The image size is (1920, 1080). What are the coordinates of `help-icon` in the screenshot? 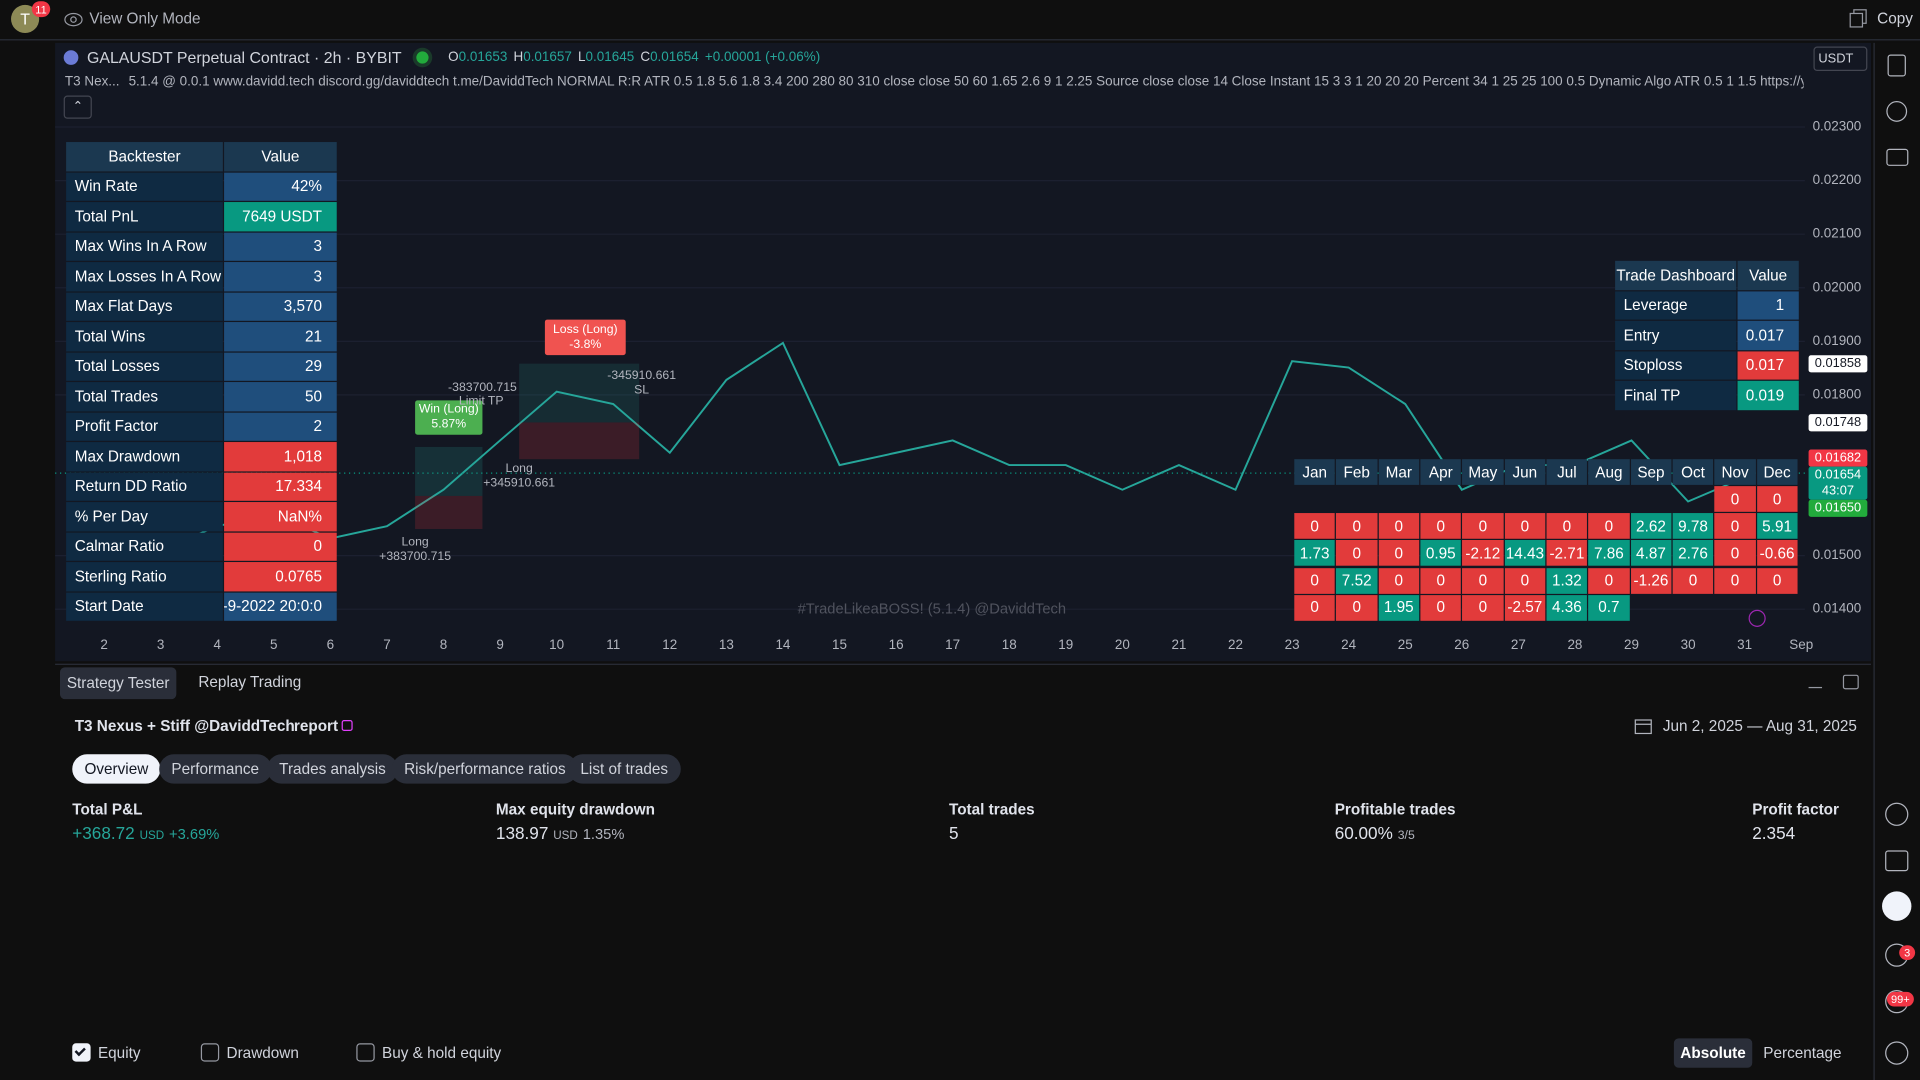 It's located at (1897, 1053).